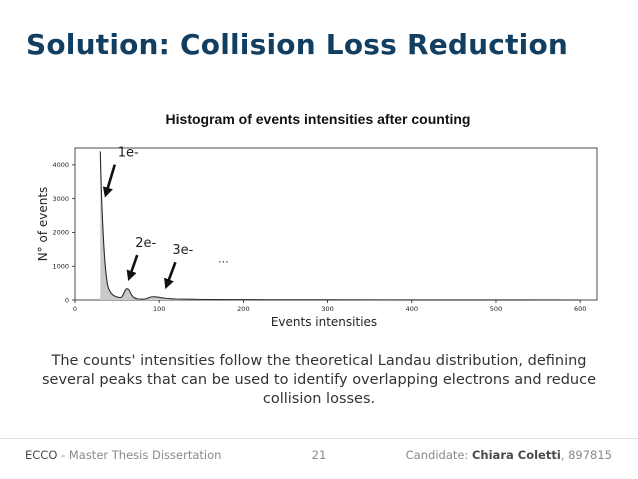 Image resolution: width=638 pixels, height=479 pixels. Describe the element at coordinates (297, 44) in the screenshot. I see `slide-title: Solution: Collision Loss Reduction` at that location.